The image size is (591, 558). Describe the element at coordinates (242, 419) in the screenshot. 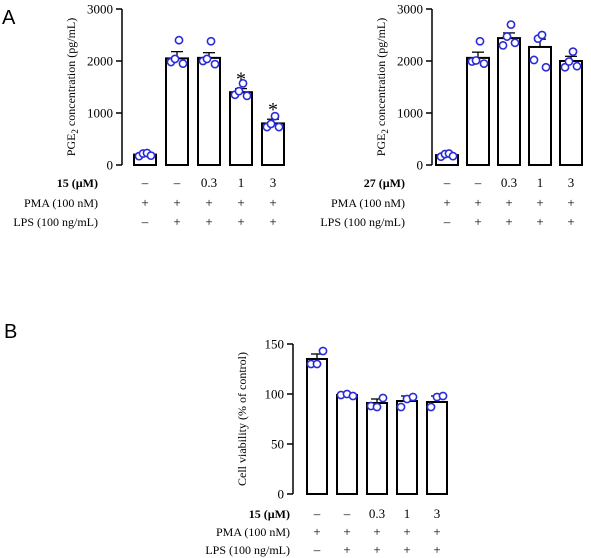

I see `y-axis-title: Cell viability (% of control)` at that location.